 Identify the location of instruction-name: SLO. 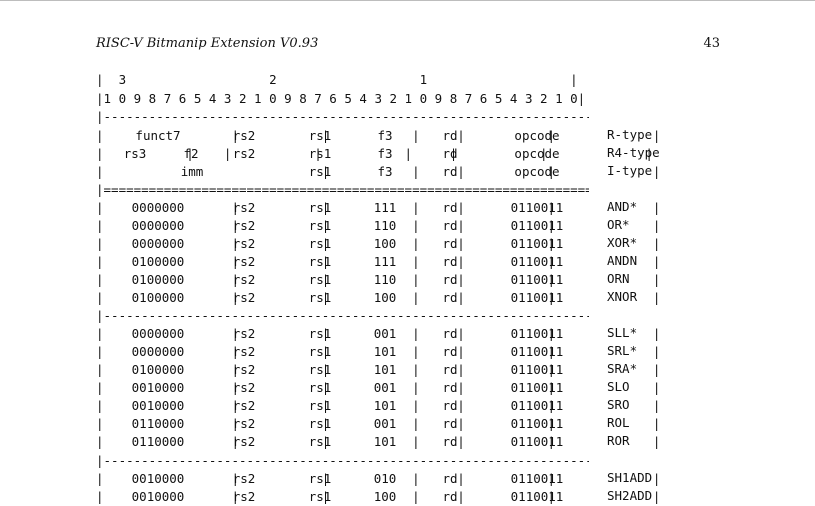
(618, 386).